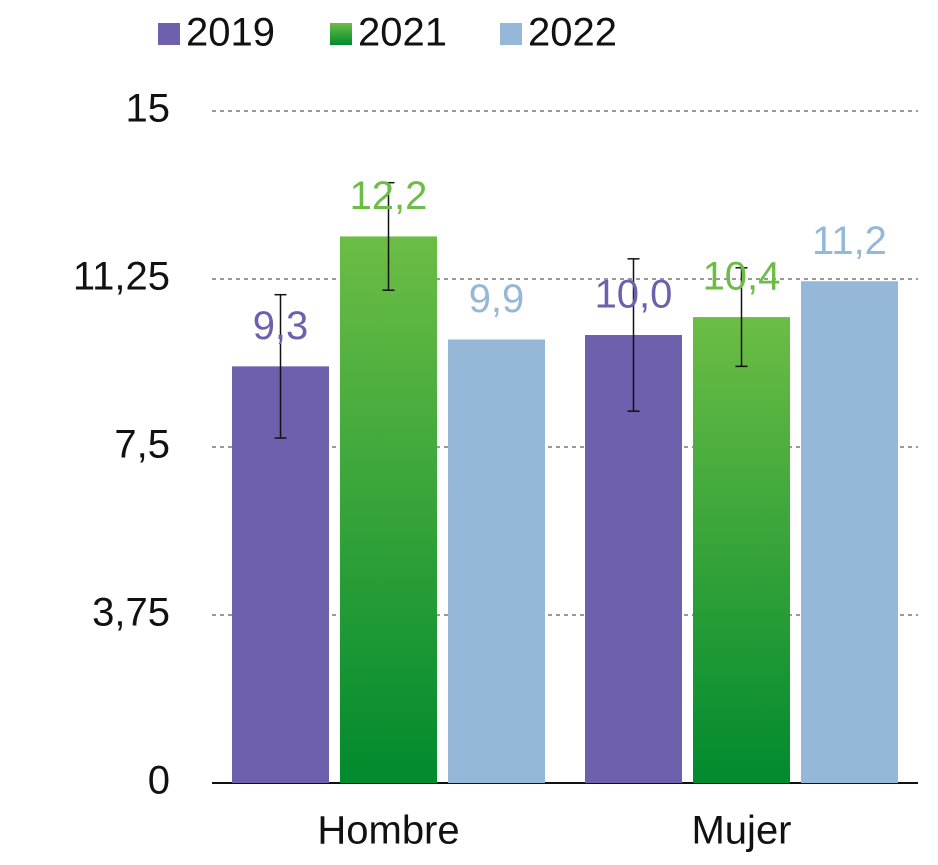 The image size is (938, 865). Describe the element at coordinates (230, 33) in the screenshot. I see `legend-label: 2019` at that location.